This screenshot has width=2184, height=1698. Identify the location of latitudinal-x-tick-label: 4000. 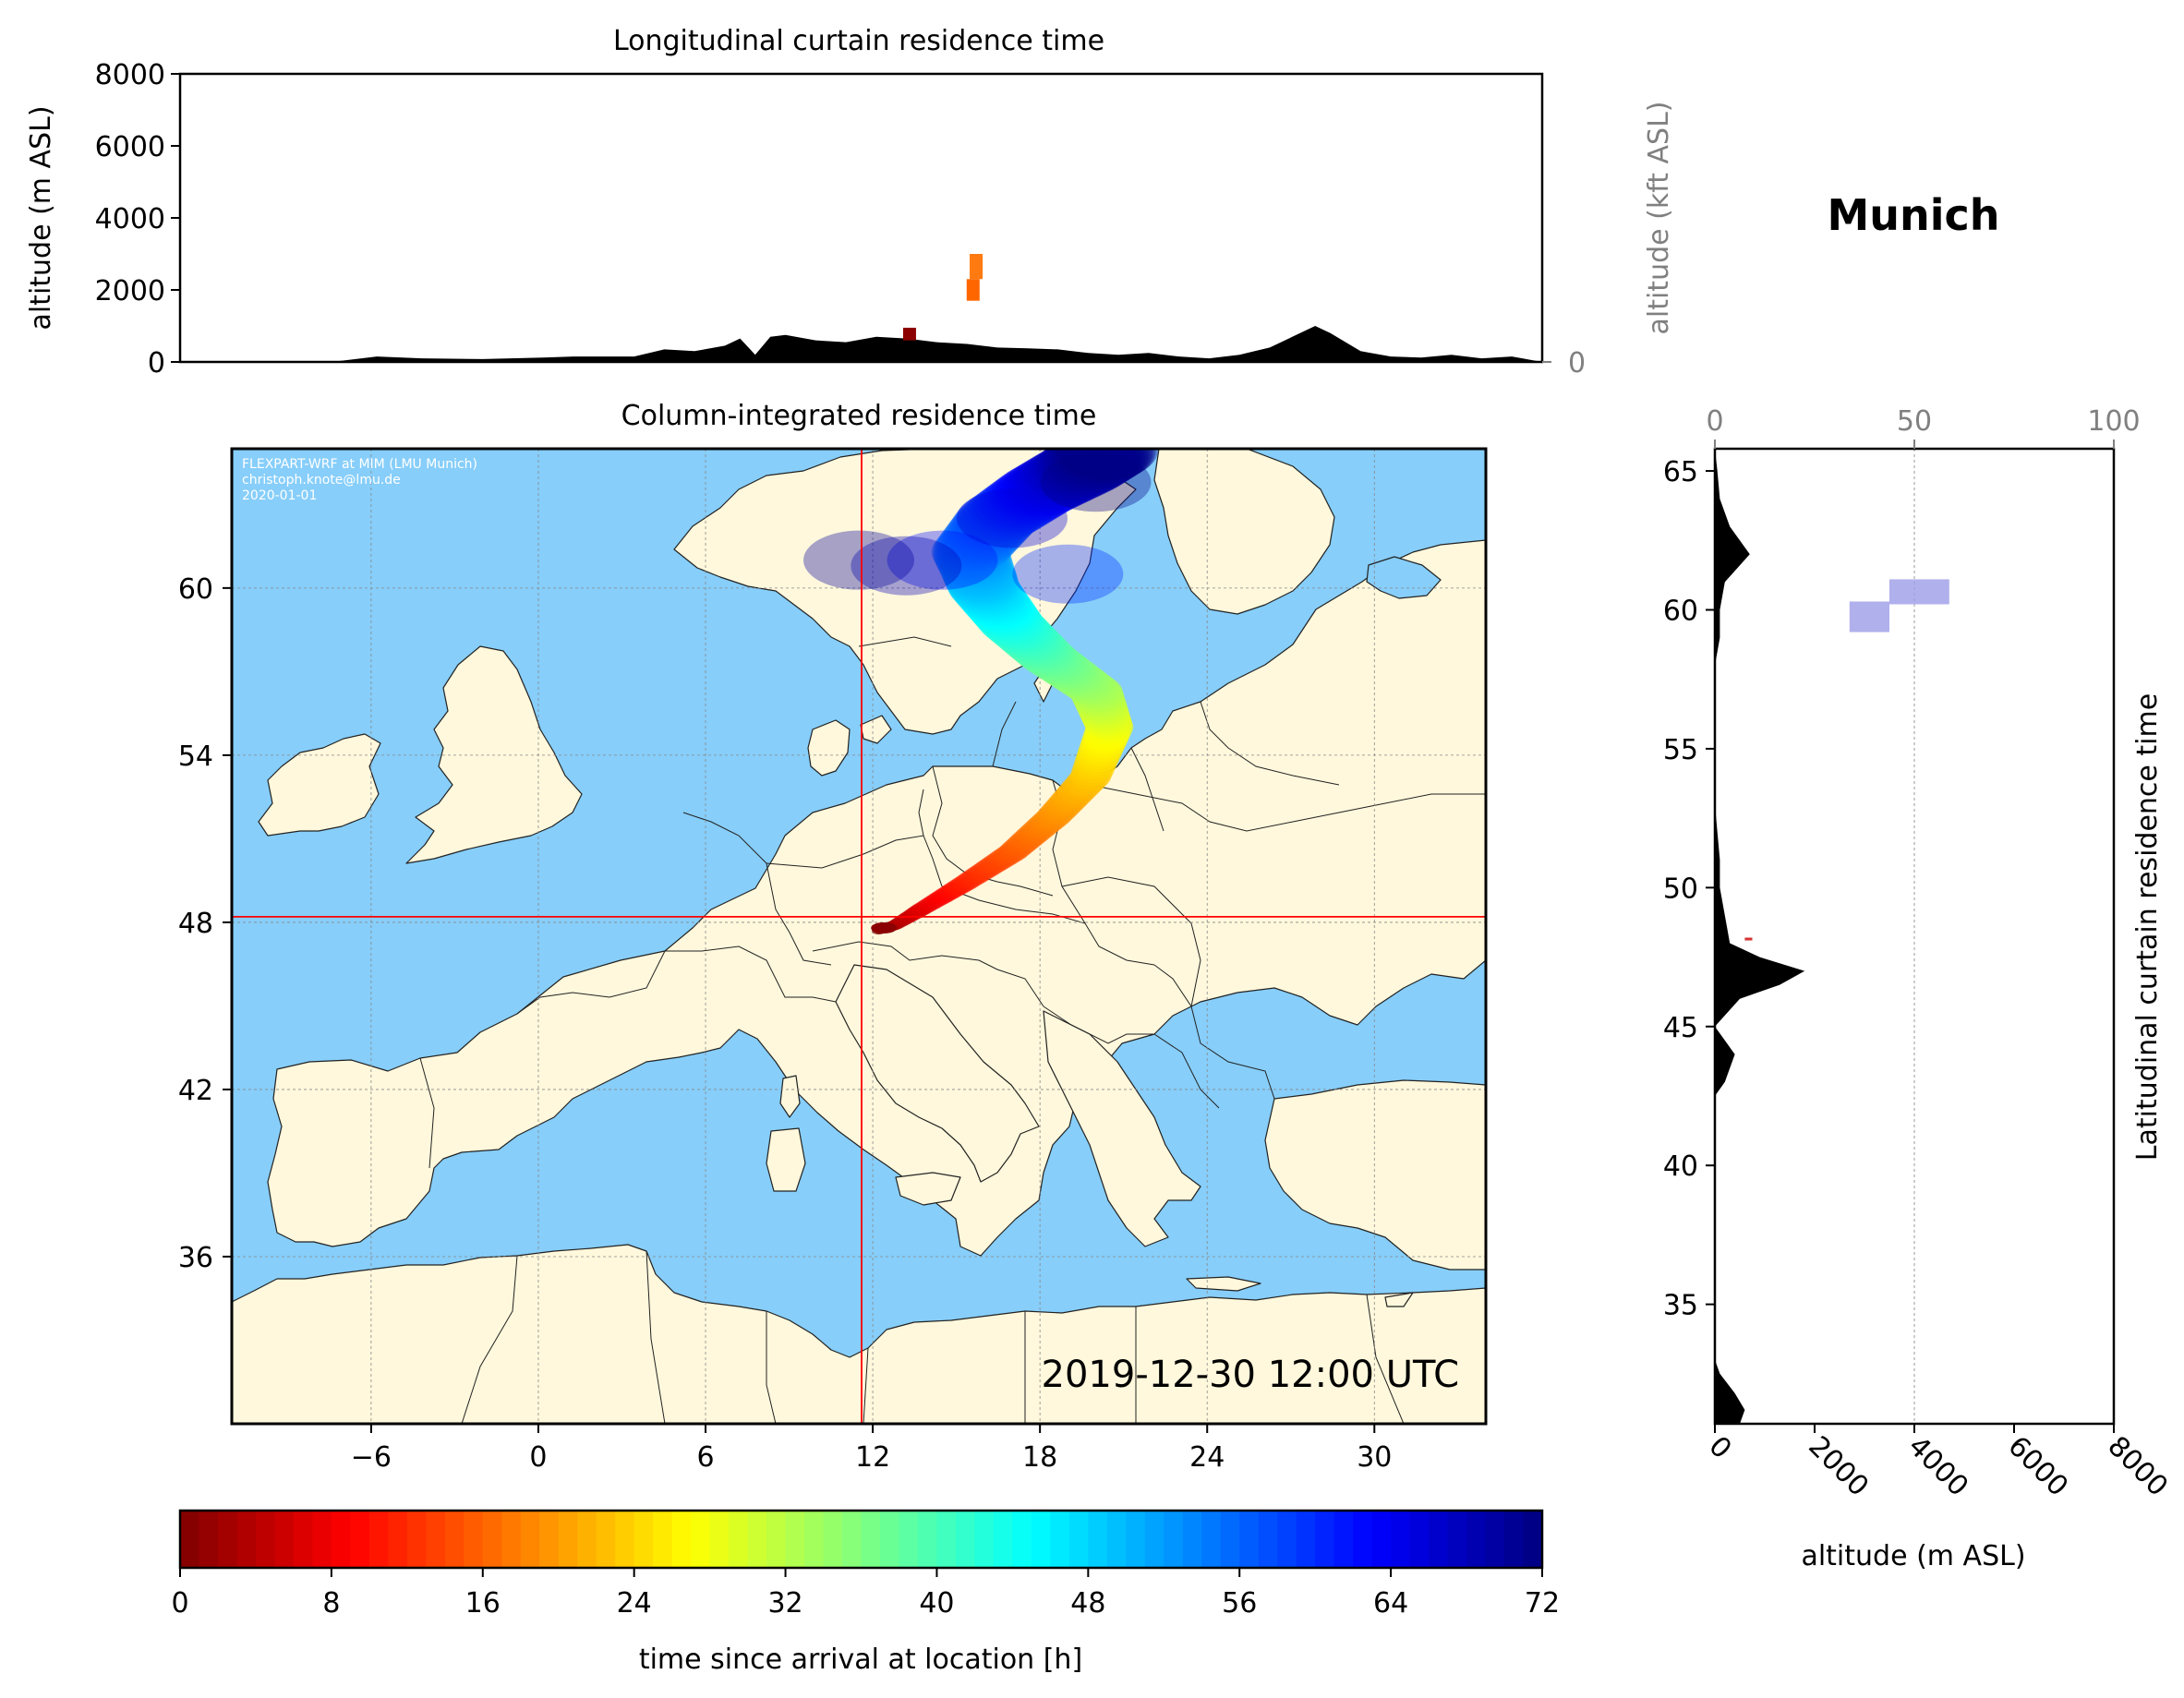
(1937, 1466).